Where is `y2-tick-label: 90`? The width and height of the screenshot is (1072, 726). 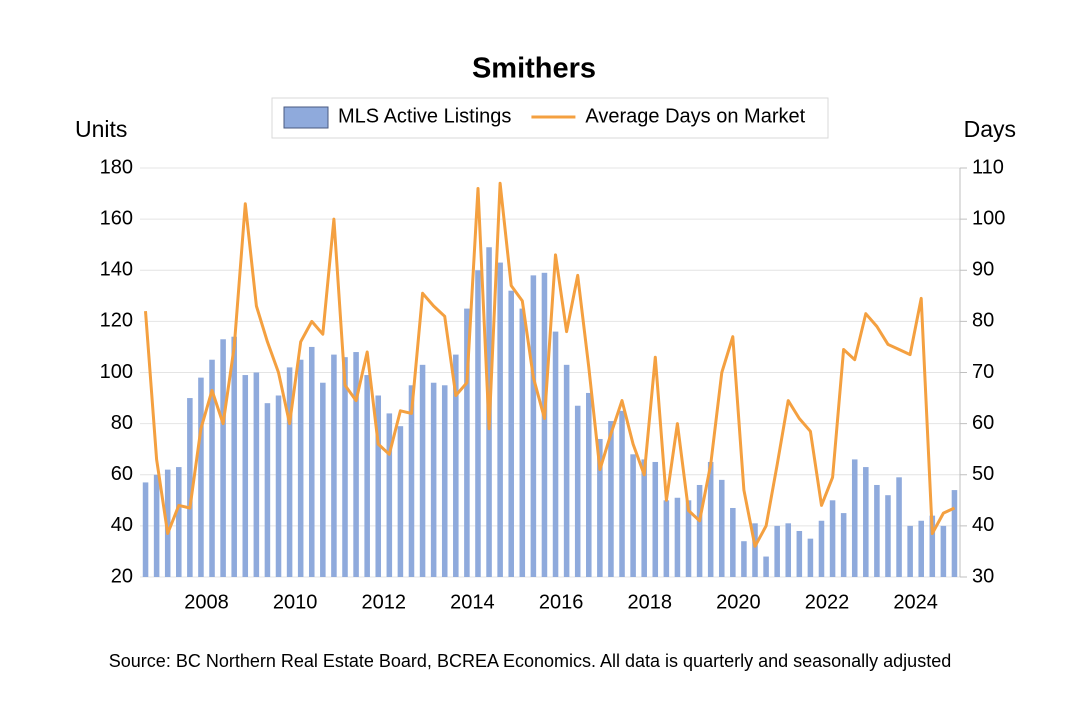
y2-tick-label: 90 is located at coordinates (983, 270).